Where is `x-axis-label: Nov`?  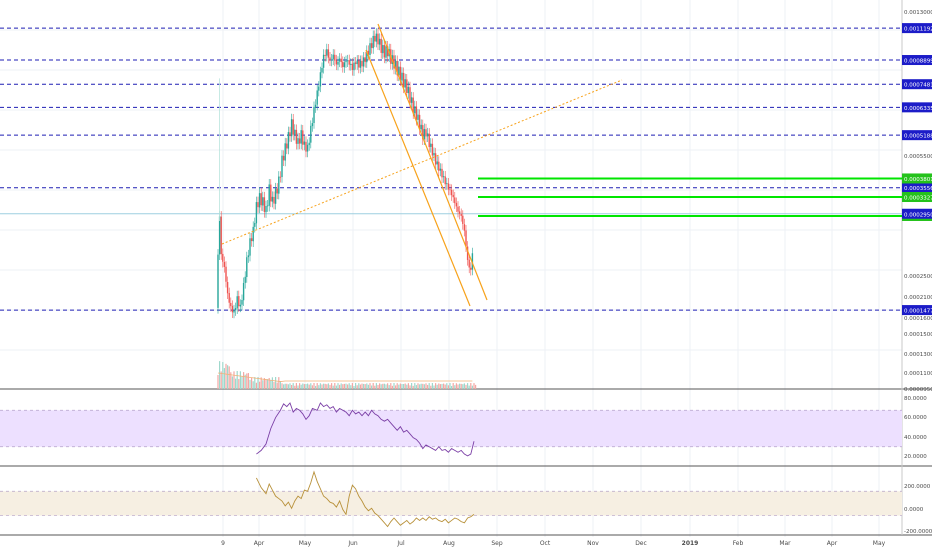 x-axis-label: Nov is located at coordinates (593, 543).